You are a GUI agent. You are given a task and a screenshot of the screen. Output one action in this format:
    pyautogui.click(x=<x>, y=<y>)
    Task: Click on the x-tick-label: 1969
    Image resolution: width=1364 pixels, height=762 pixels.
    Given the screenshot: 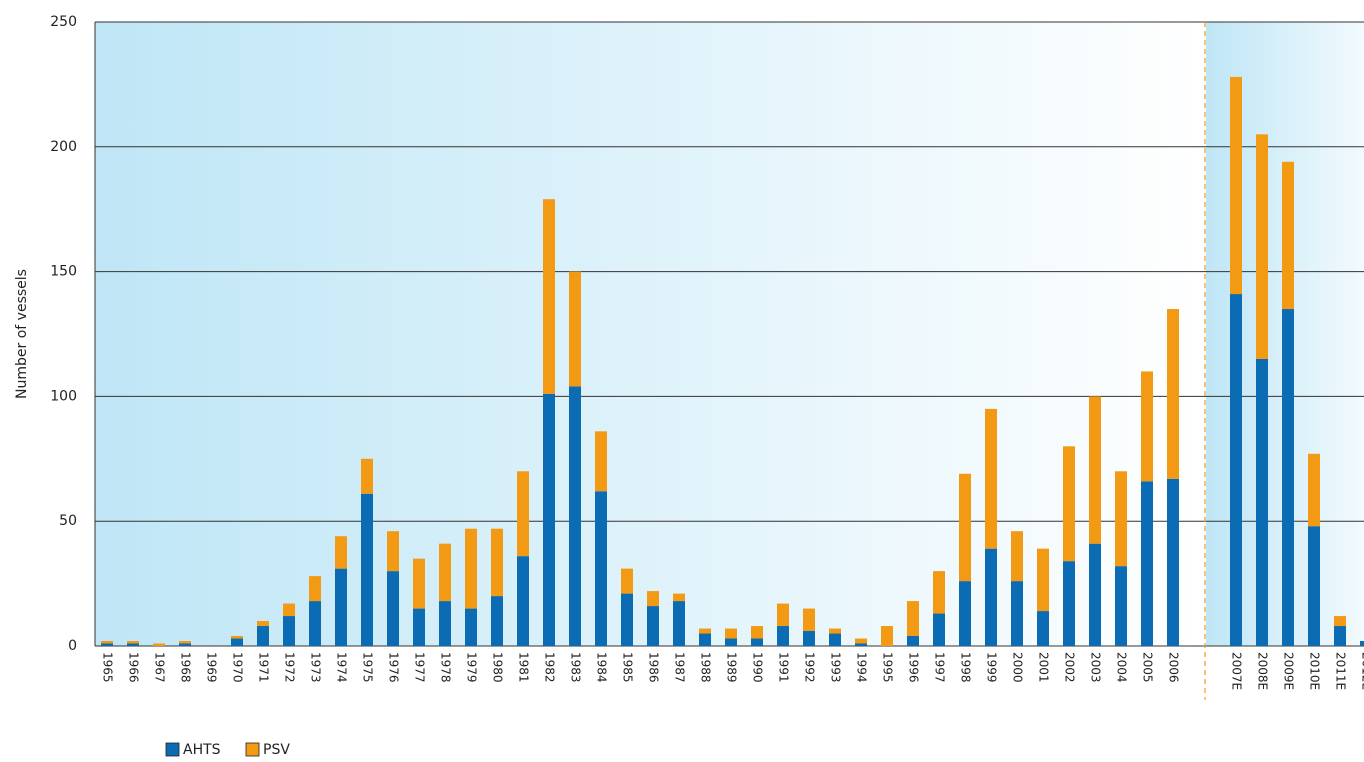 What is the action you would take?
    pyautogui.click(x=212, y=667)
    